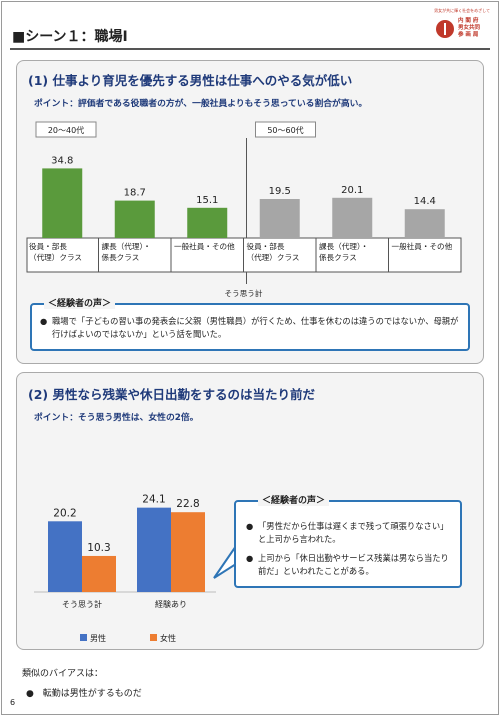 This screenshot has height=716, width=500. I want to click on section2-voice-item: ● 上司から「休日出勤やサービス残業は男なら当たり前だ」といわれたことがある。, so click(347, 564).